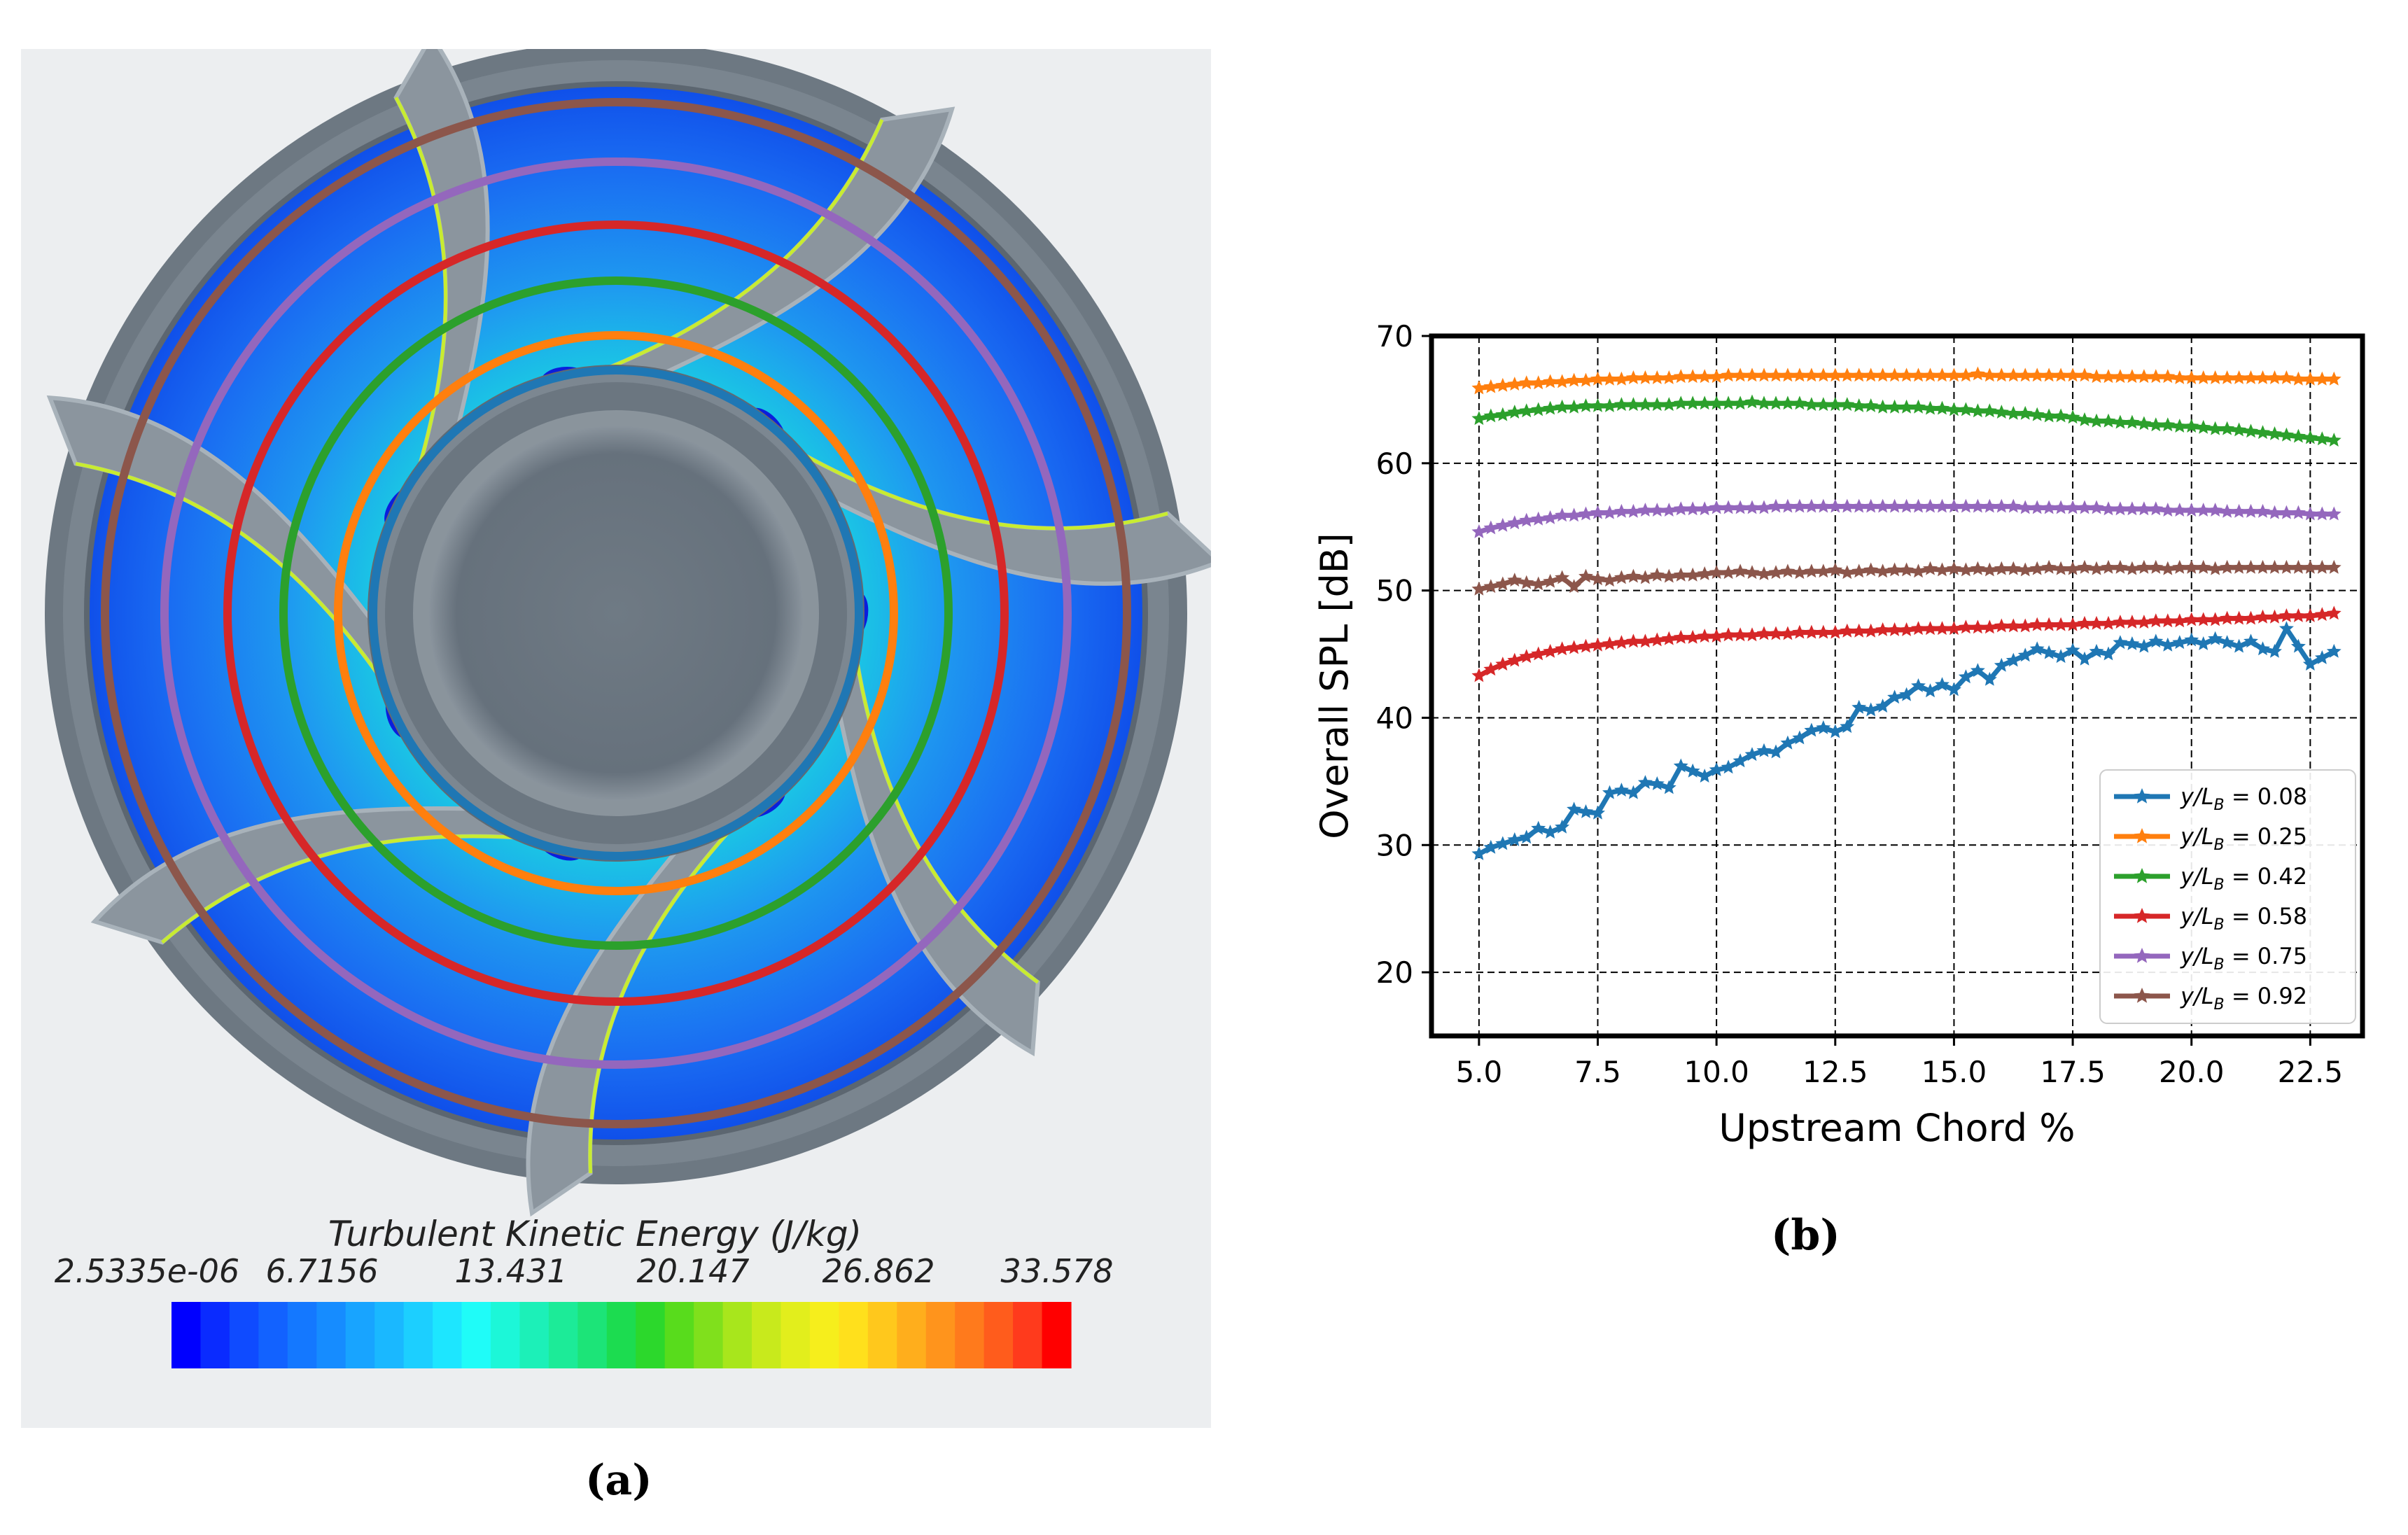 This screenshot has height=1535, width=2408. Describe the element at coordinates (511, 1271) in the screenshot. I see `colorbar-tick-label: 13.431` at that location.